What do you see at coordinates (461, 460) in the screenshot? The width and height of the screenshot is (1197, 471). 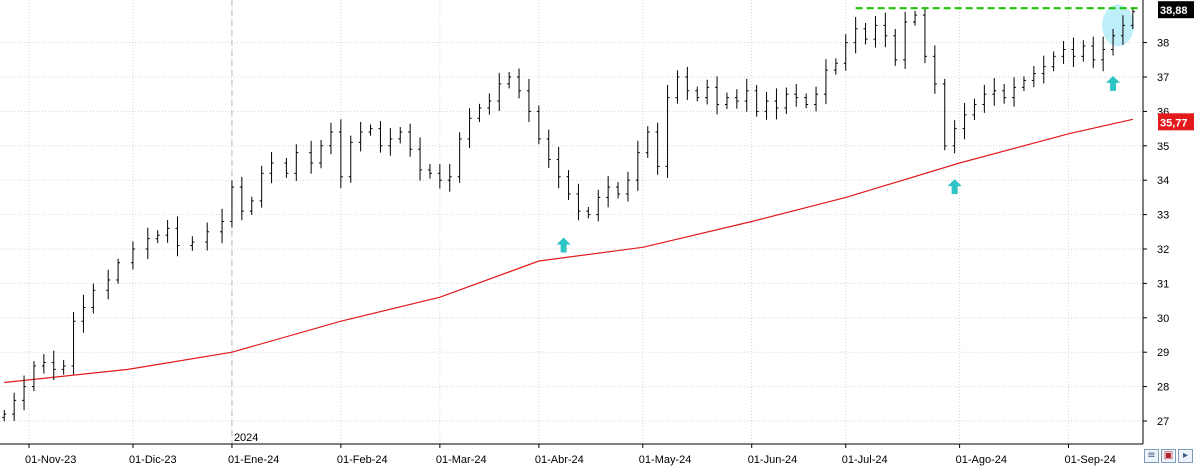 I see `x-tick-label: 01-Mar-24` at bounding box center [461, 460].